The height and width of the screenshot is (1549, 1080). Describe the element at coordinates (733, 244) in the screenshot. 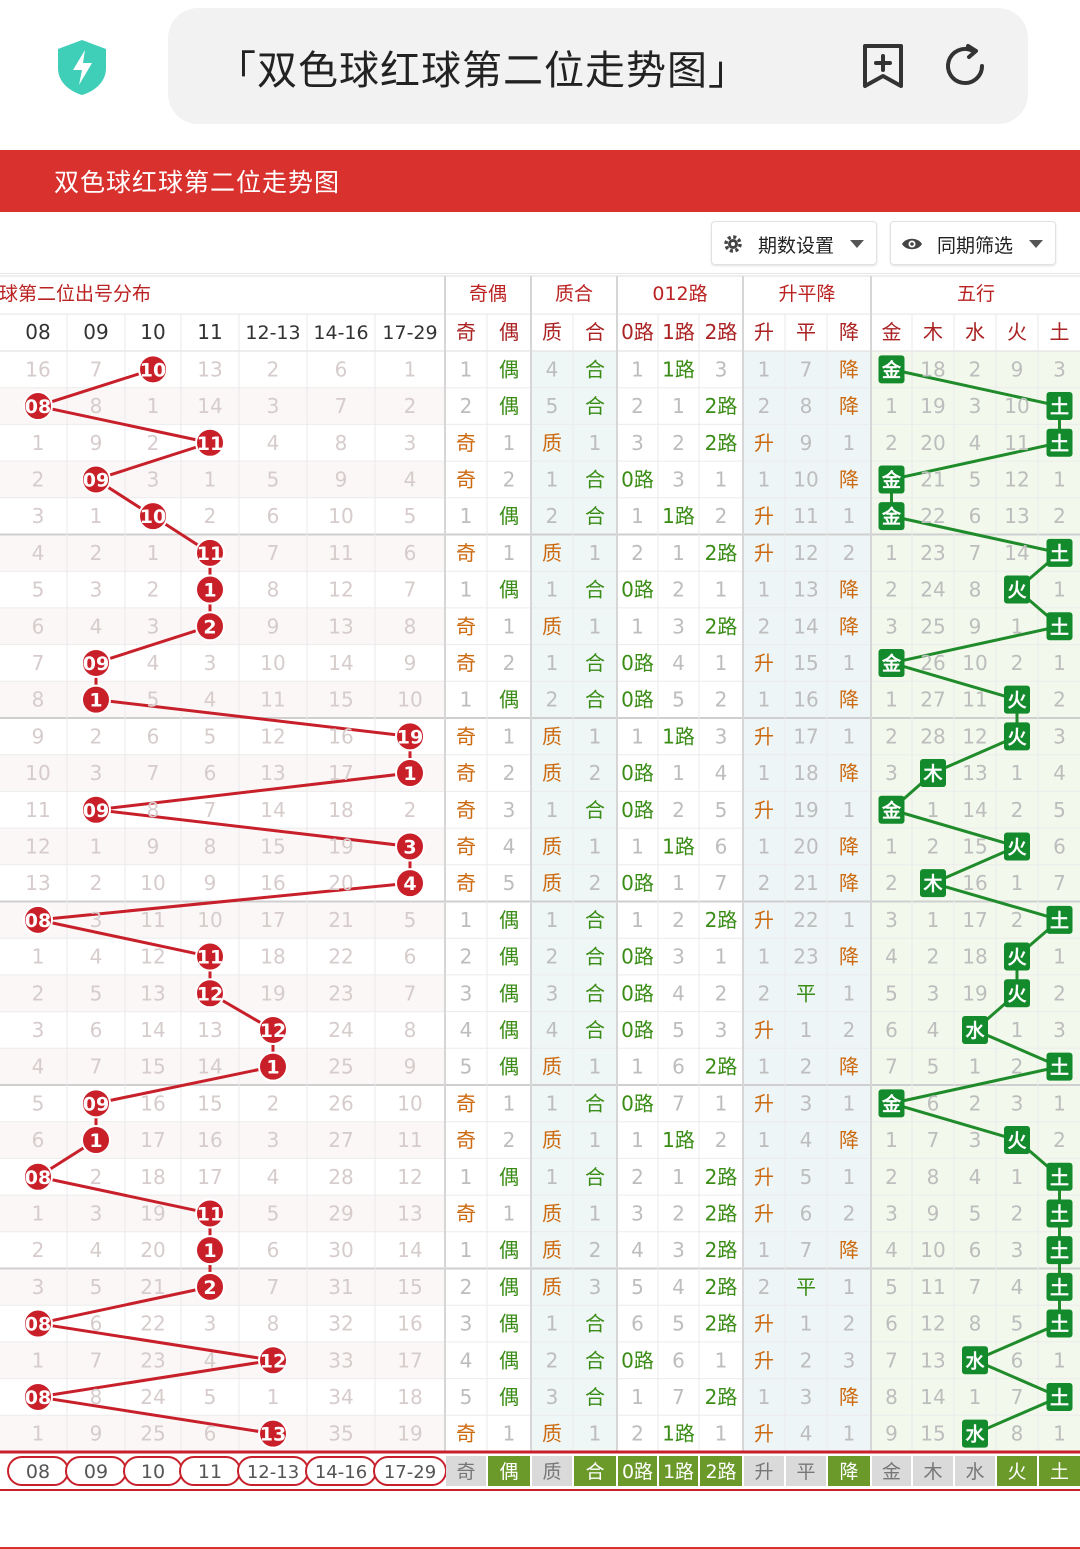

I see `gear-icon` at that location.